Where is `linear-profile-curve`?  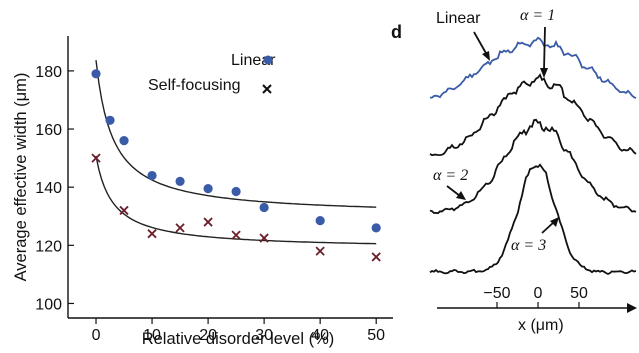 linear-profile-curve is located at coordinates (533, 67).